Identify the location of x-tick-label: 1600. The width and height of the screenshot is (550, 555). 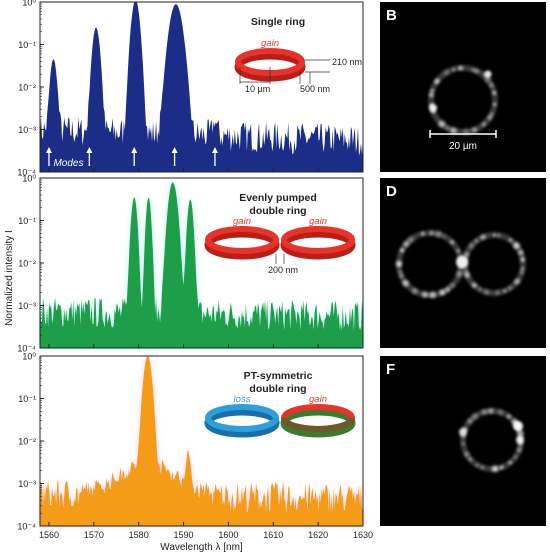
(228, 535).